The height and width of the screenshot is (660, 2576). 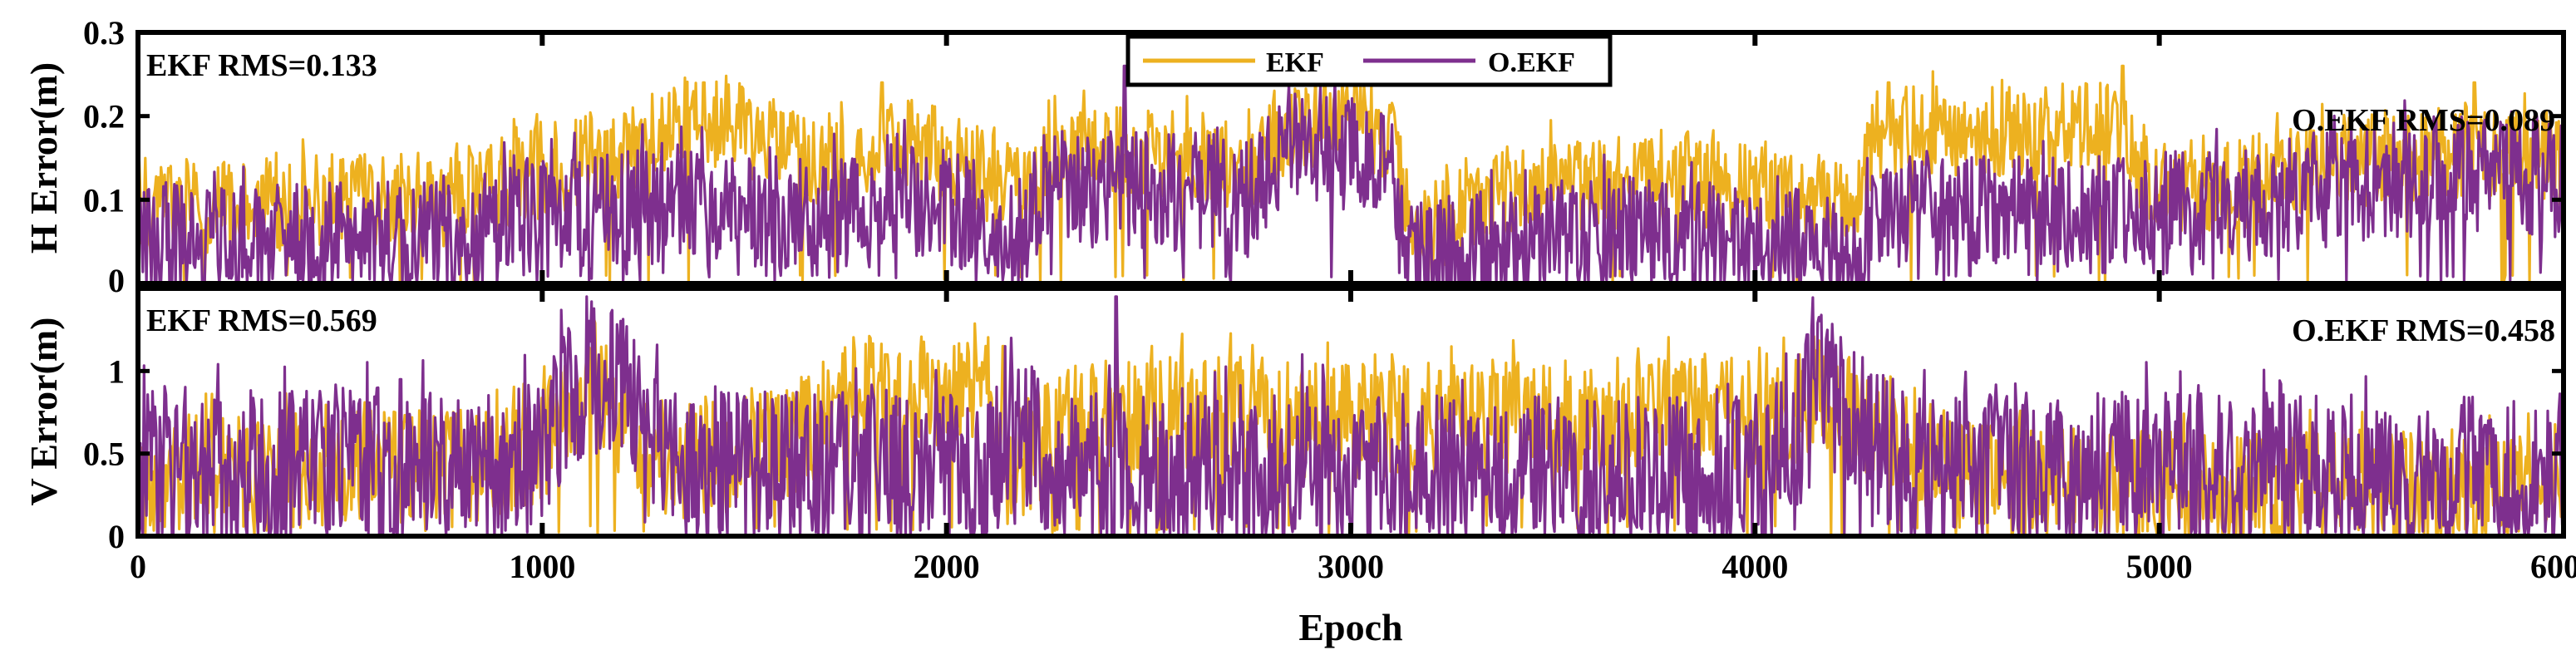 I want to click on v-ekf-rms-annotation: EKF RMS=0.569, so click(x=261, y=321).